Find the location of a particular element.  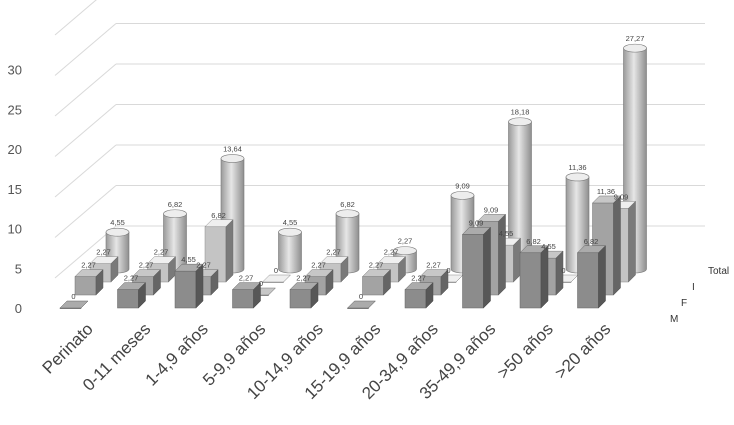

series-label-Total: Total is located at coordinates (718, 271).